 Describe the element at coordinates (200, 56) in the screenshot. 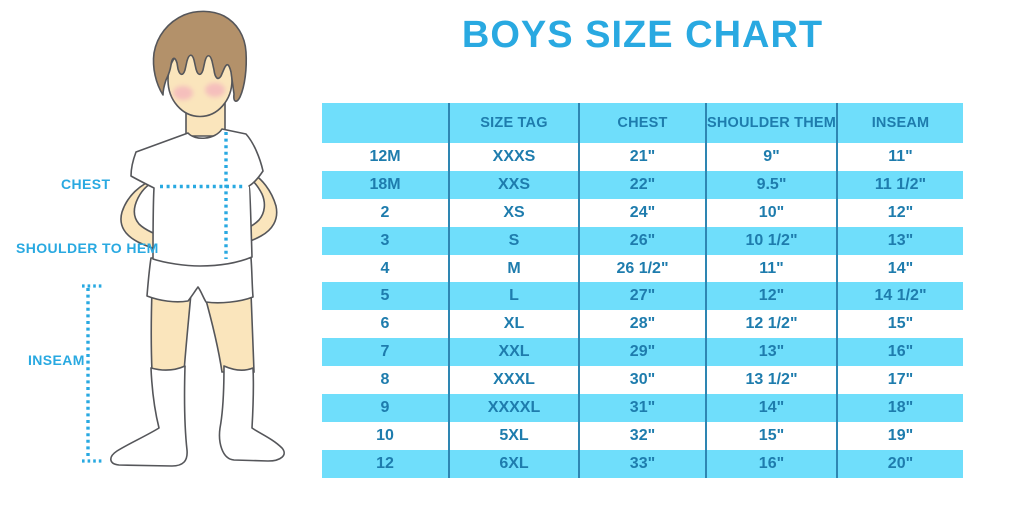

I see `hair-shape` at that location.